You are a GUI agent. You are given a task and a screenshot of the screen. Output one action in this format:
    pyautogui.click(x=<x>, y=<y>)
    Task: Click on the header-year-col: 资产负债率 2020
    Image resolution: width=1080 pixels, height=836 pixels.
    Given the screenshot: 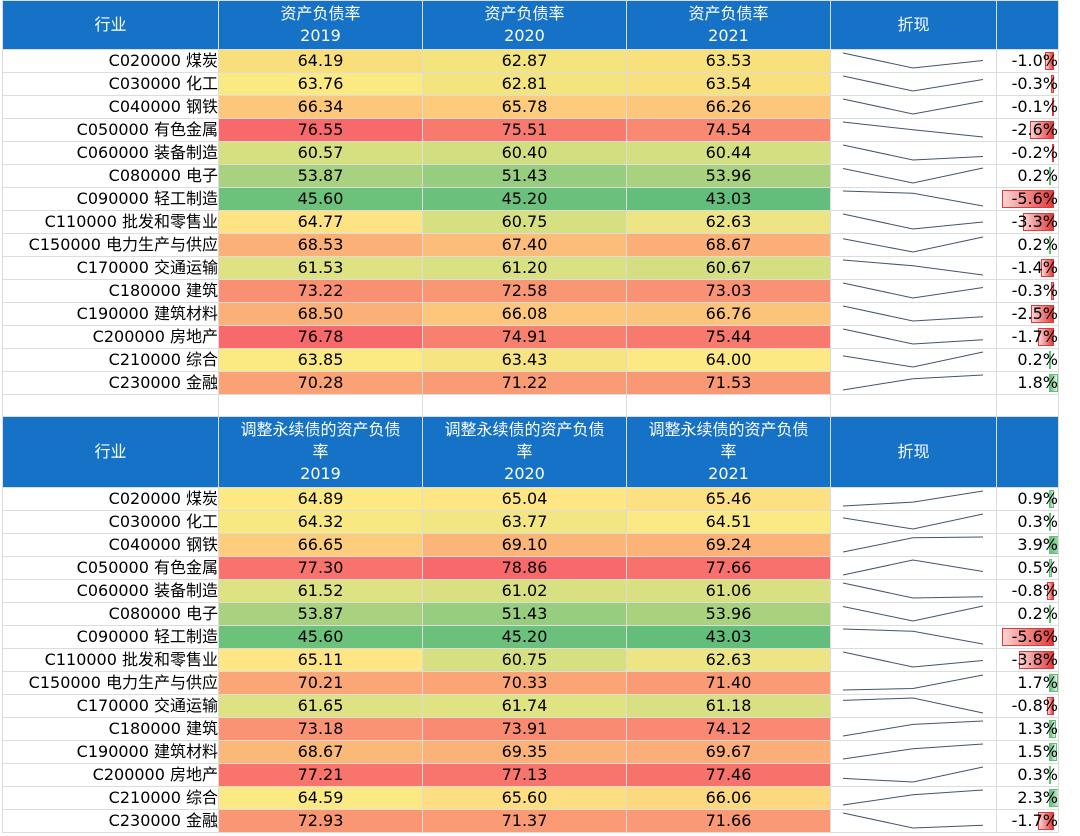 What is the action you would take?
    pyautogui.click(x=524, y=25)
    